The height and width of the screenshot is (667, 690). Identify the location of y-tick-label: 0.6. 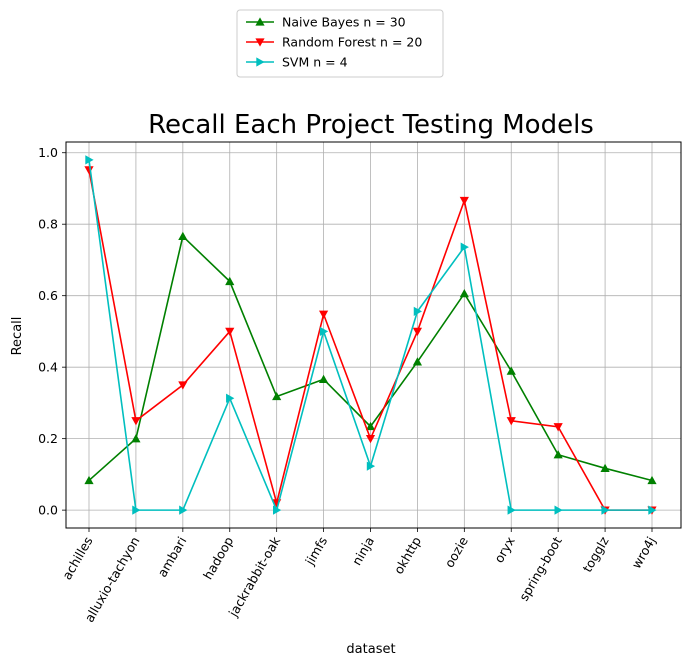
(48, 295).